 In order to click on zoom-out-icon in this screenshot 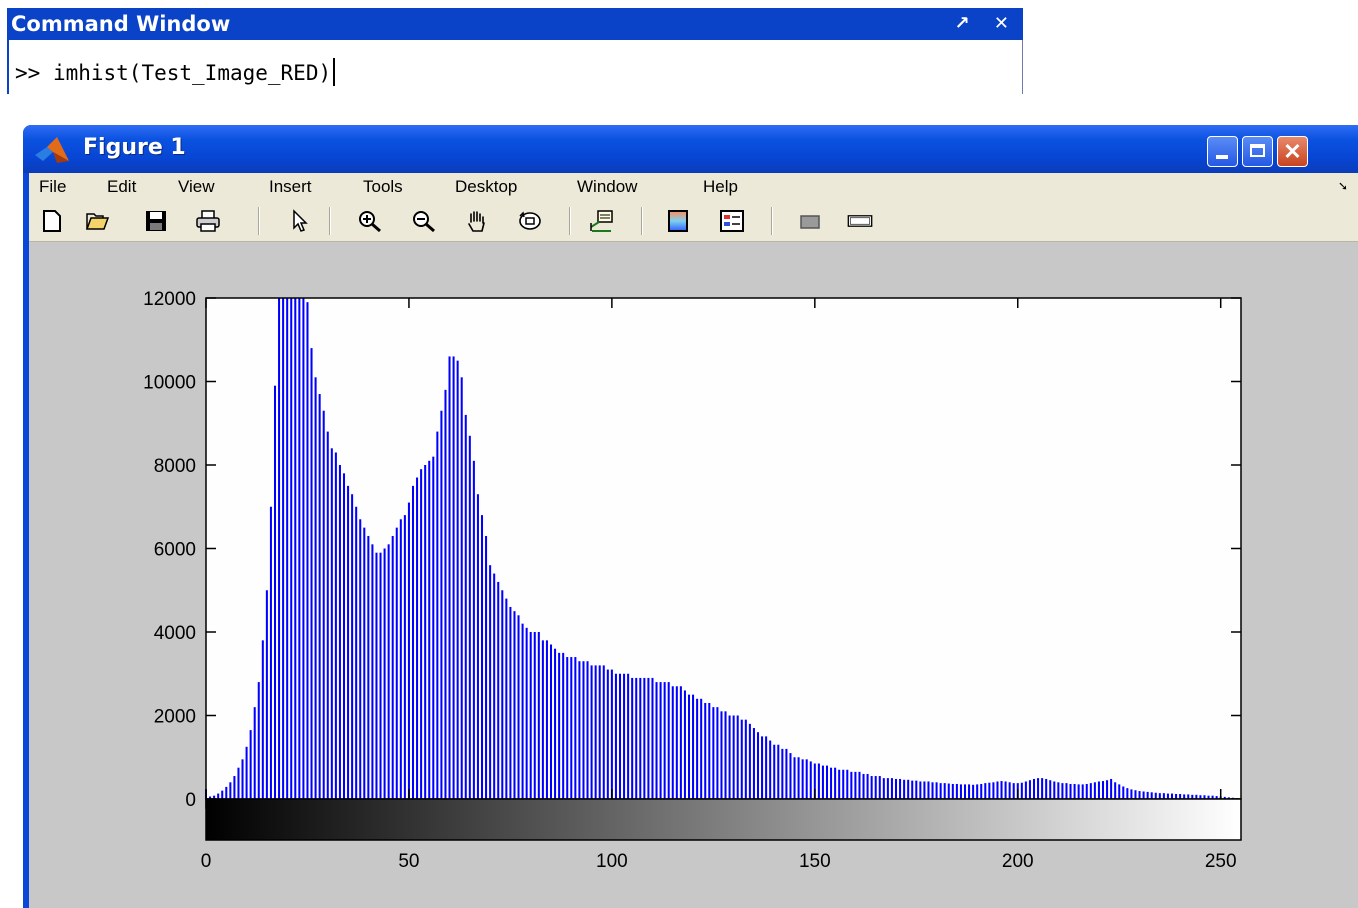, I will do `click(424, 221)`.